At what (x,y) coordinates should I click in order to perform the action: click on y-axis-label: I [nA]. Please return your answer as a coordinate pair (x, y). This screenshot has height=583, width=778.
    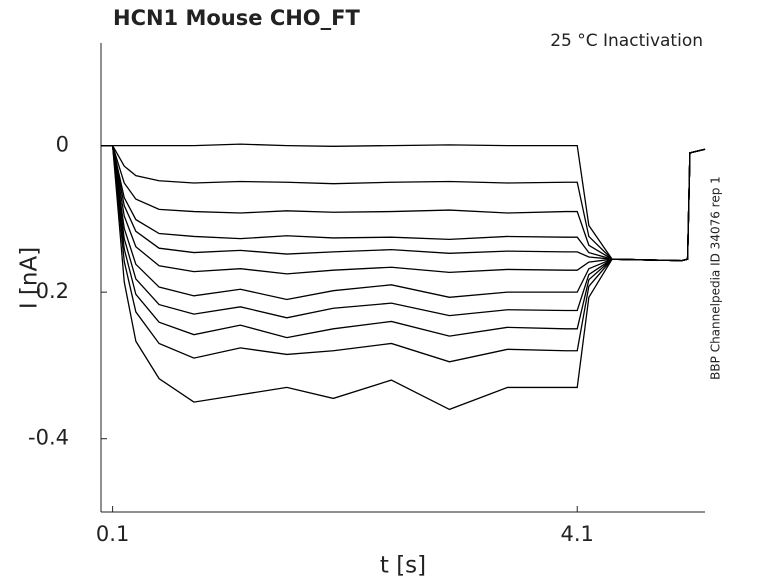
    Looking at the image, I should click on (30, 278).